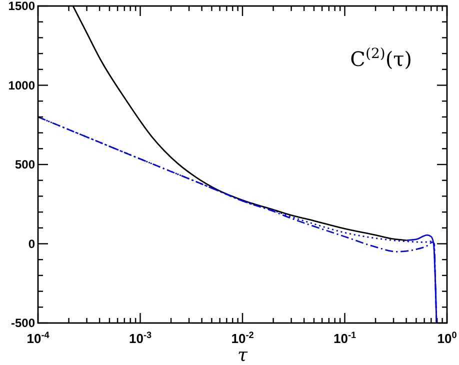  What do you see at coordinates (242, 338) in the screenshot?
I see `x-tick-label: 10$^{-2}$` at bounding box center [242, 338].